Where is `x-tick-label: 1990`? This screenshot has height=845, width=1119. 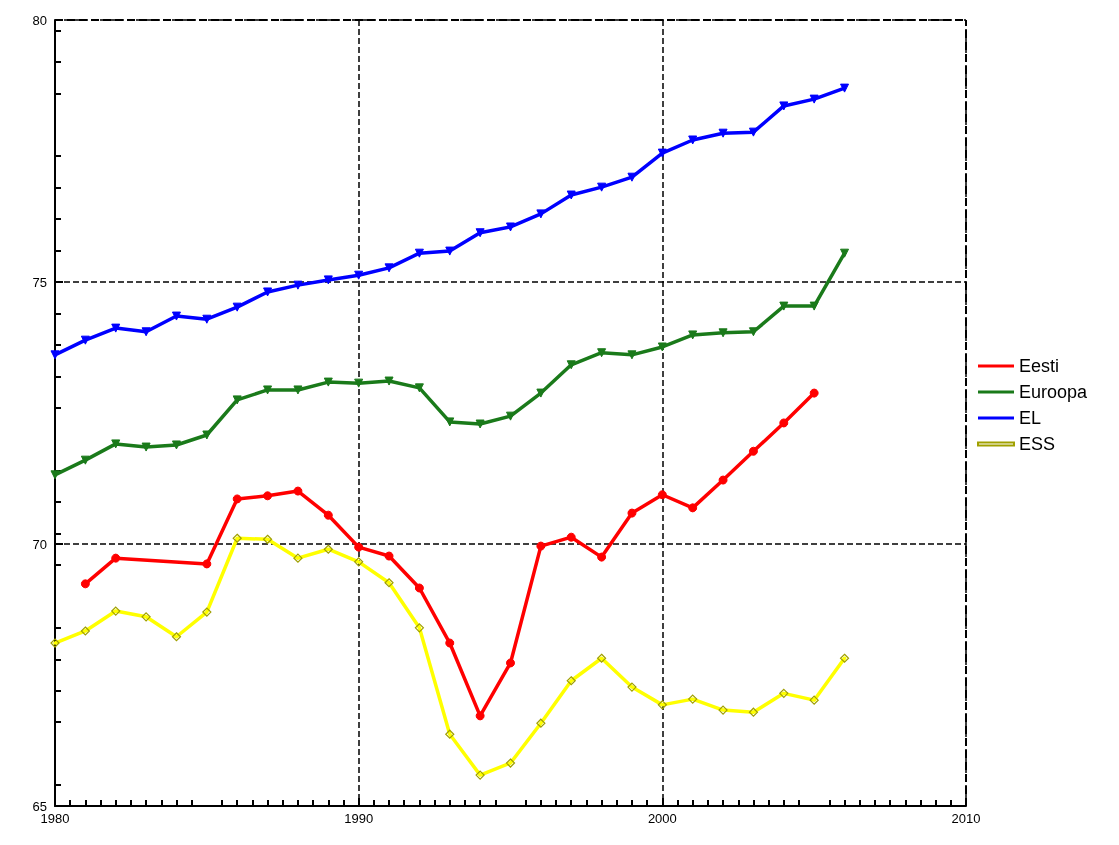 x-tick-label: 1990 is located at coordinates (359, 818).